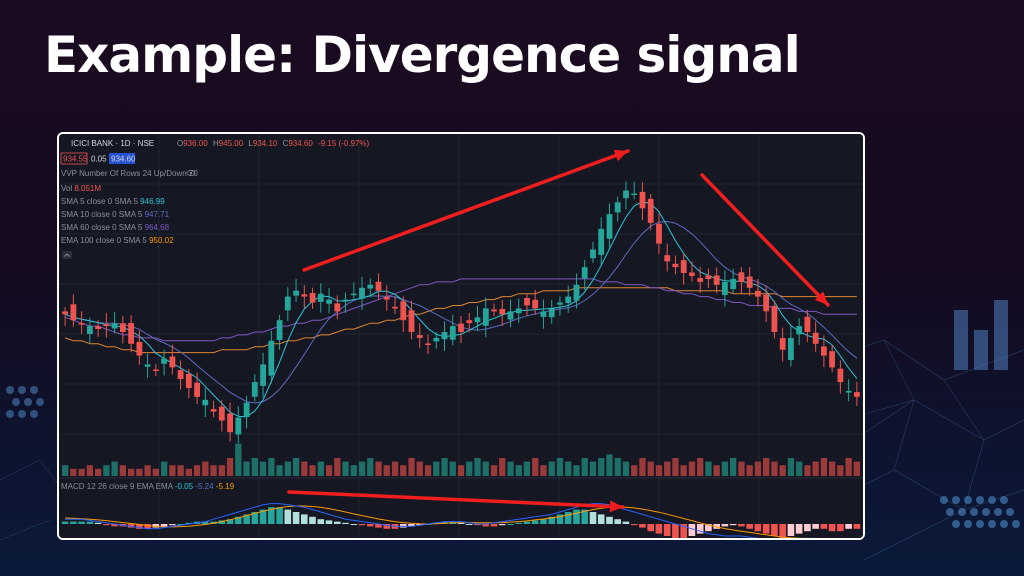 Image resolution: width=1024 pixels, height=576 pixels. Describe the element at coordinates (441, 520) in the screenshot. I see `macd-line` at that location.